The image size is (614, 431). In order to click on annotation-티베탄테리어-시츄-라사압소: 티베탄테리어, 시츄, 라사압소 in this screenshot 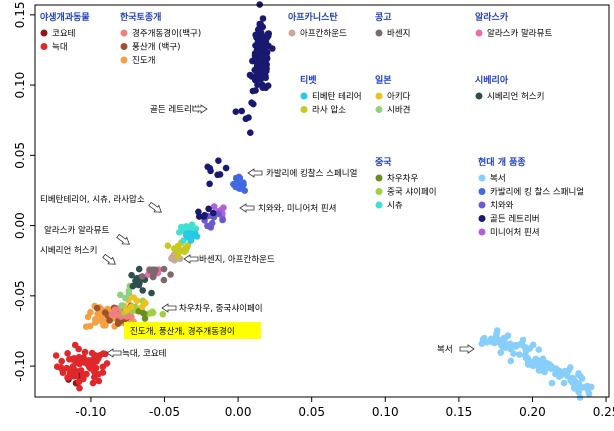, I will do `click(101, 203)`.